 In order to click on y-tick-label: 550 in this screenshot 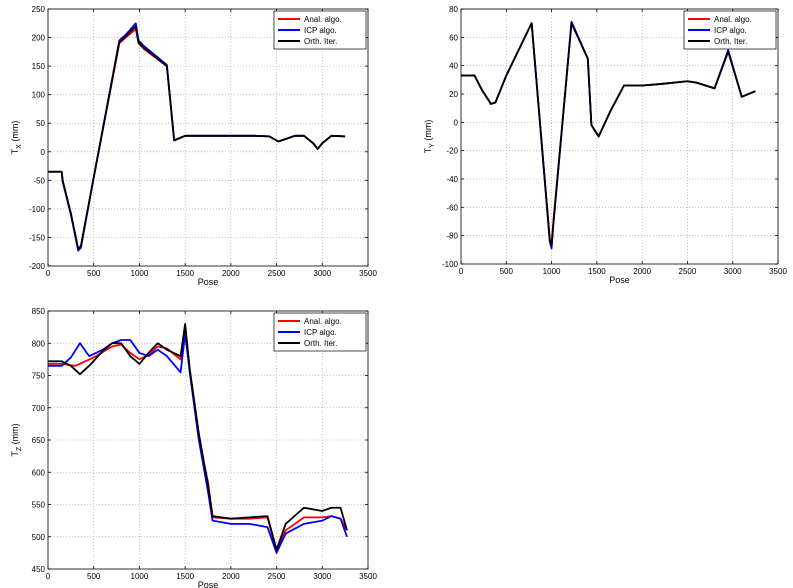, I will do `click(39, 505)`.